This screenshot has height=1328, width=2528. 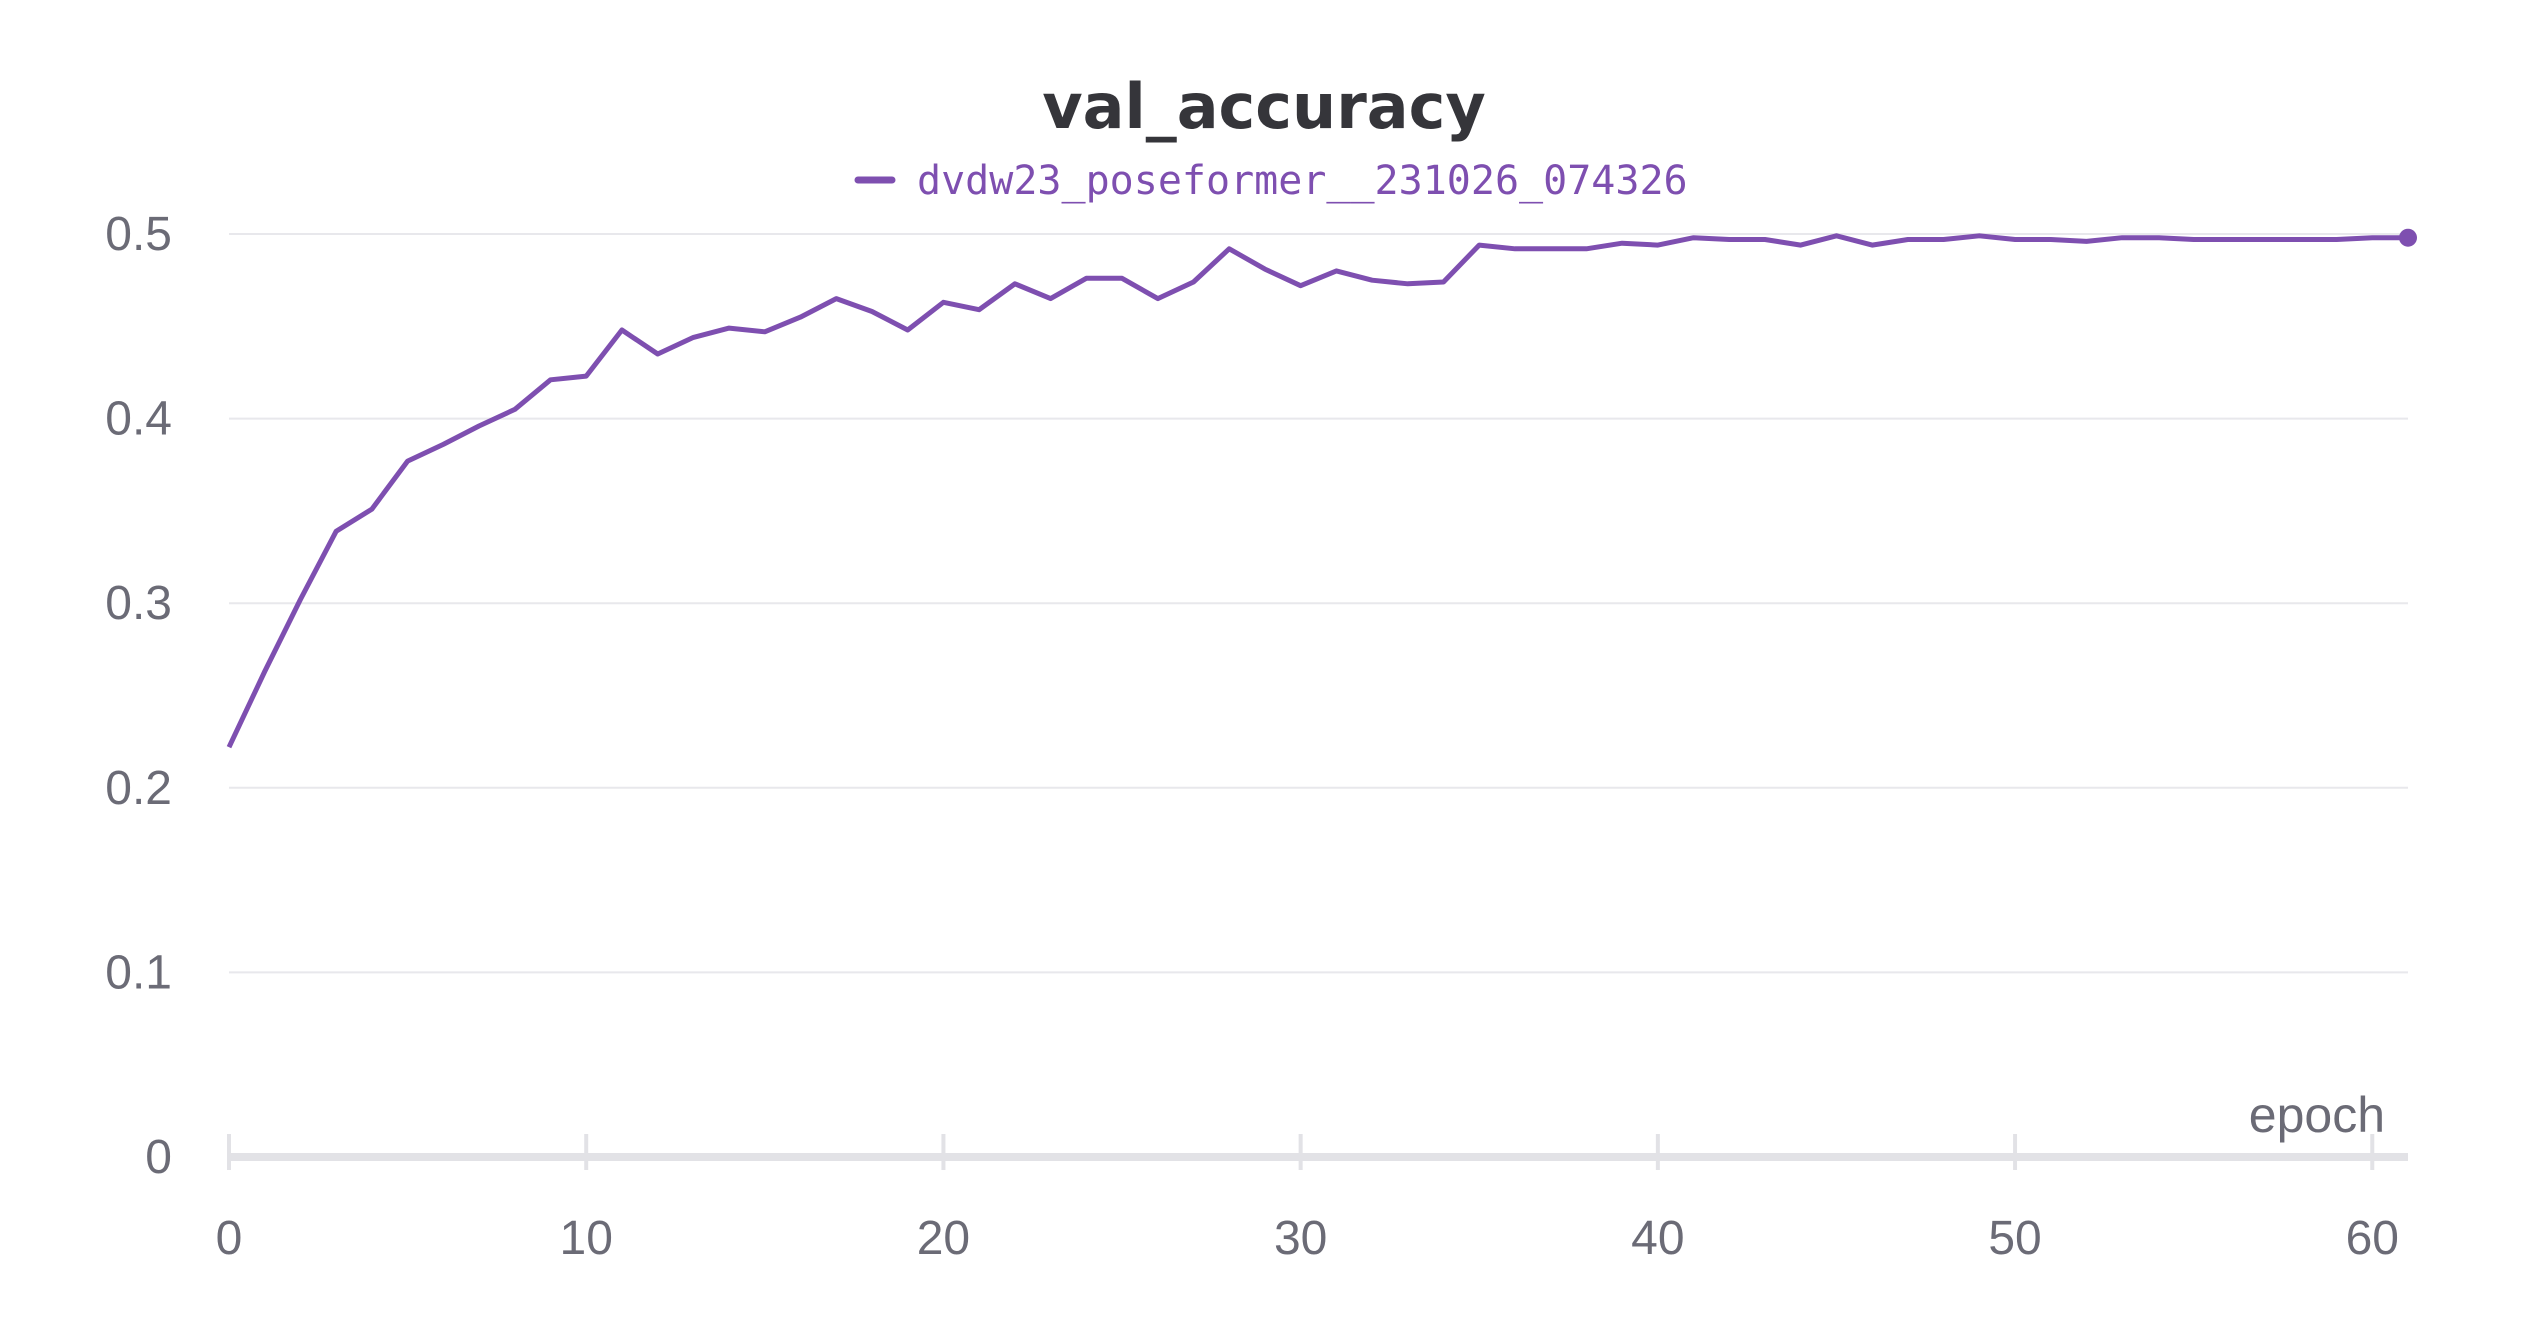 I want to click on y-tick-label: 0.2, so click(x=138, y=788).